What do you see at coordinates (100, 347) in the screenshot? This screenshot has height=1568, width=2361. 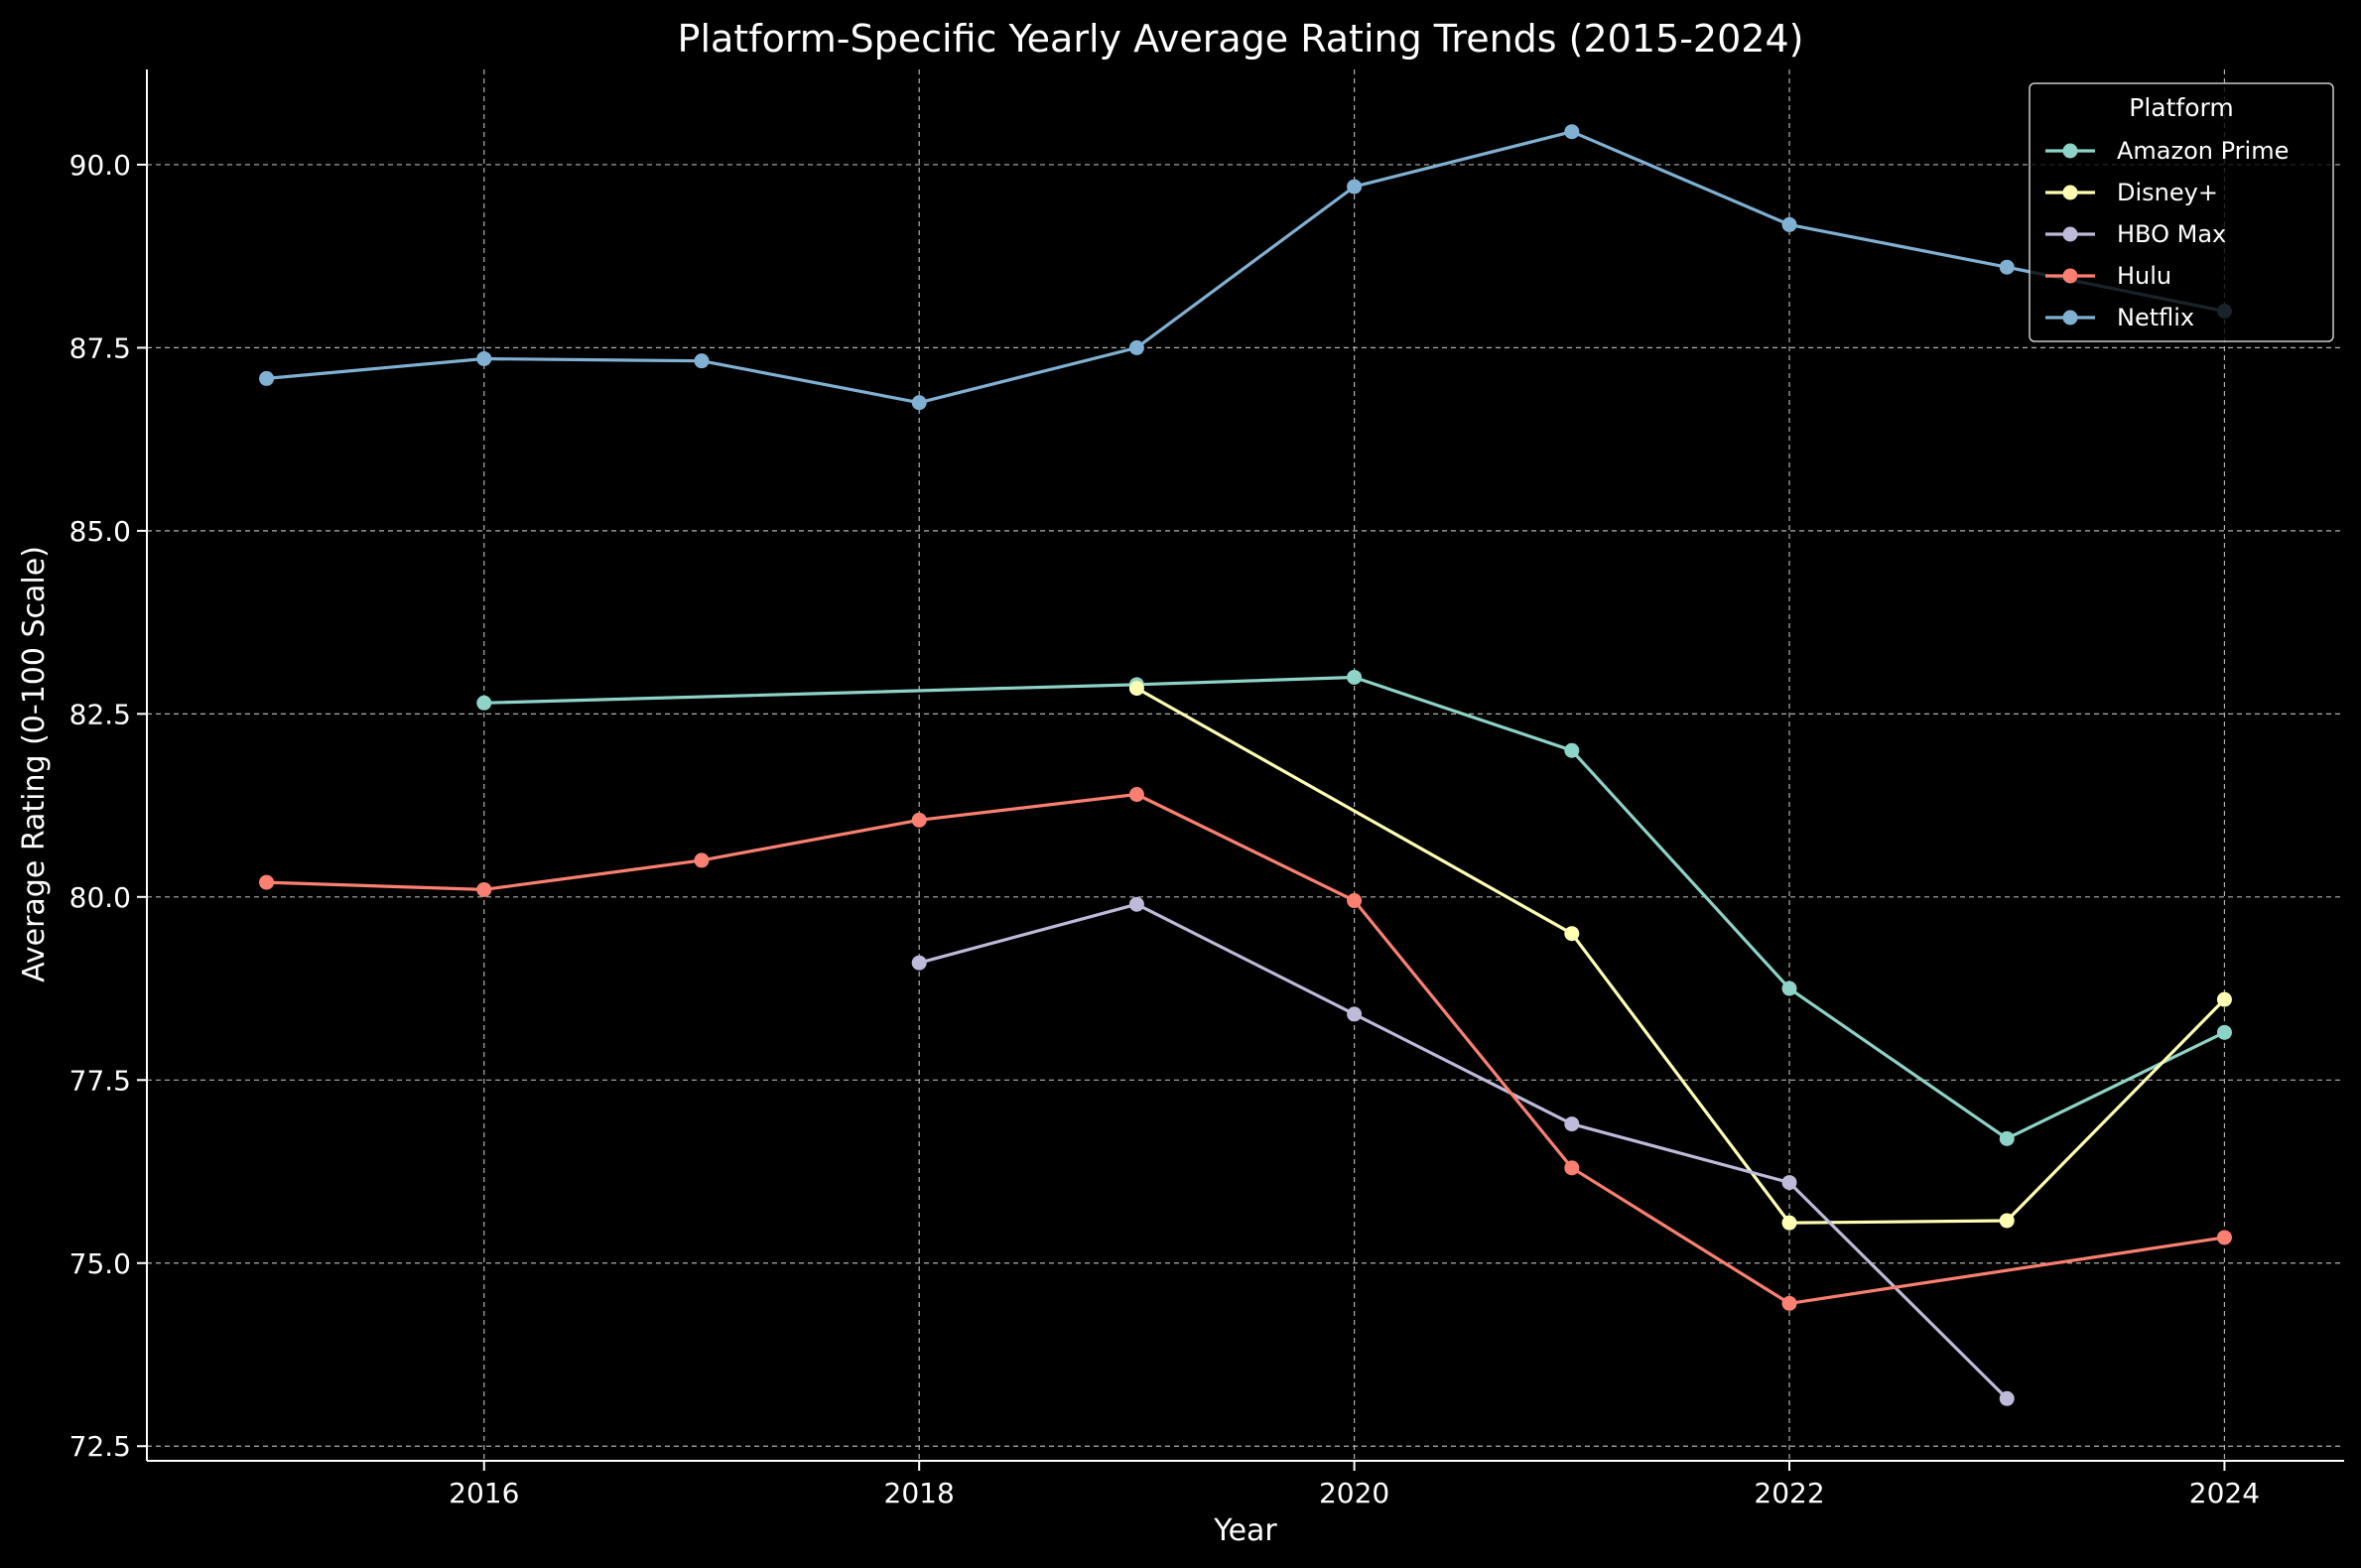 I see `y-tick-label: 87.5` at bounding box center [100, 347].